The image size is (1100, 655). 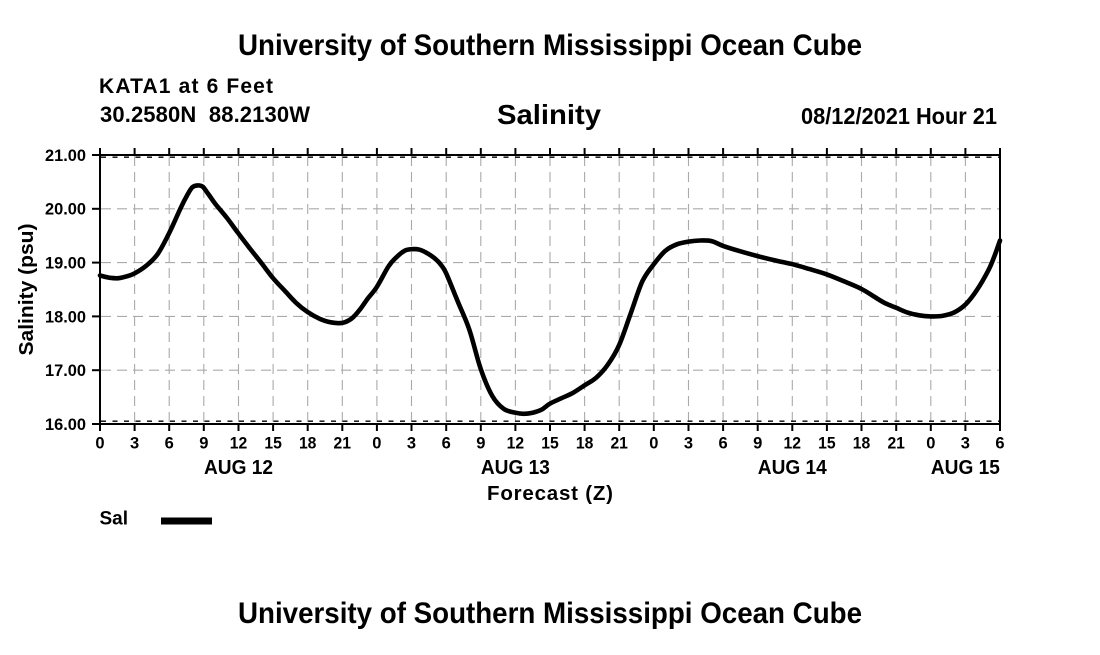 What do you see at coordinates (549, 114) in the screenshot?
I see `svg-text: Salinity` at bounding box center [549, 114].